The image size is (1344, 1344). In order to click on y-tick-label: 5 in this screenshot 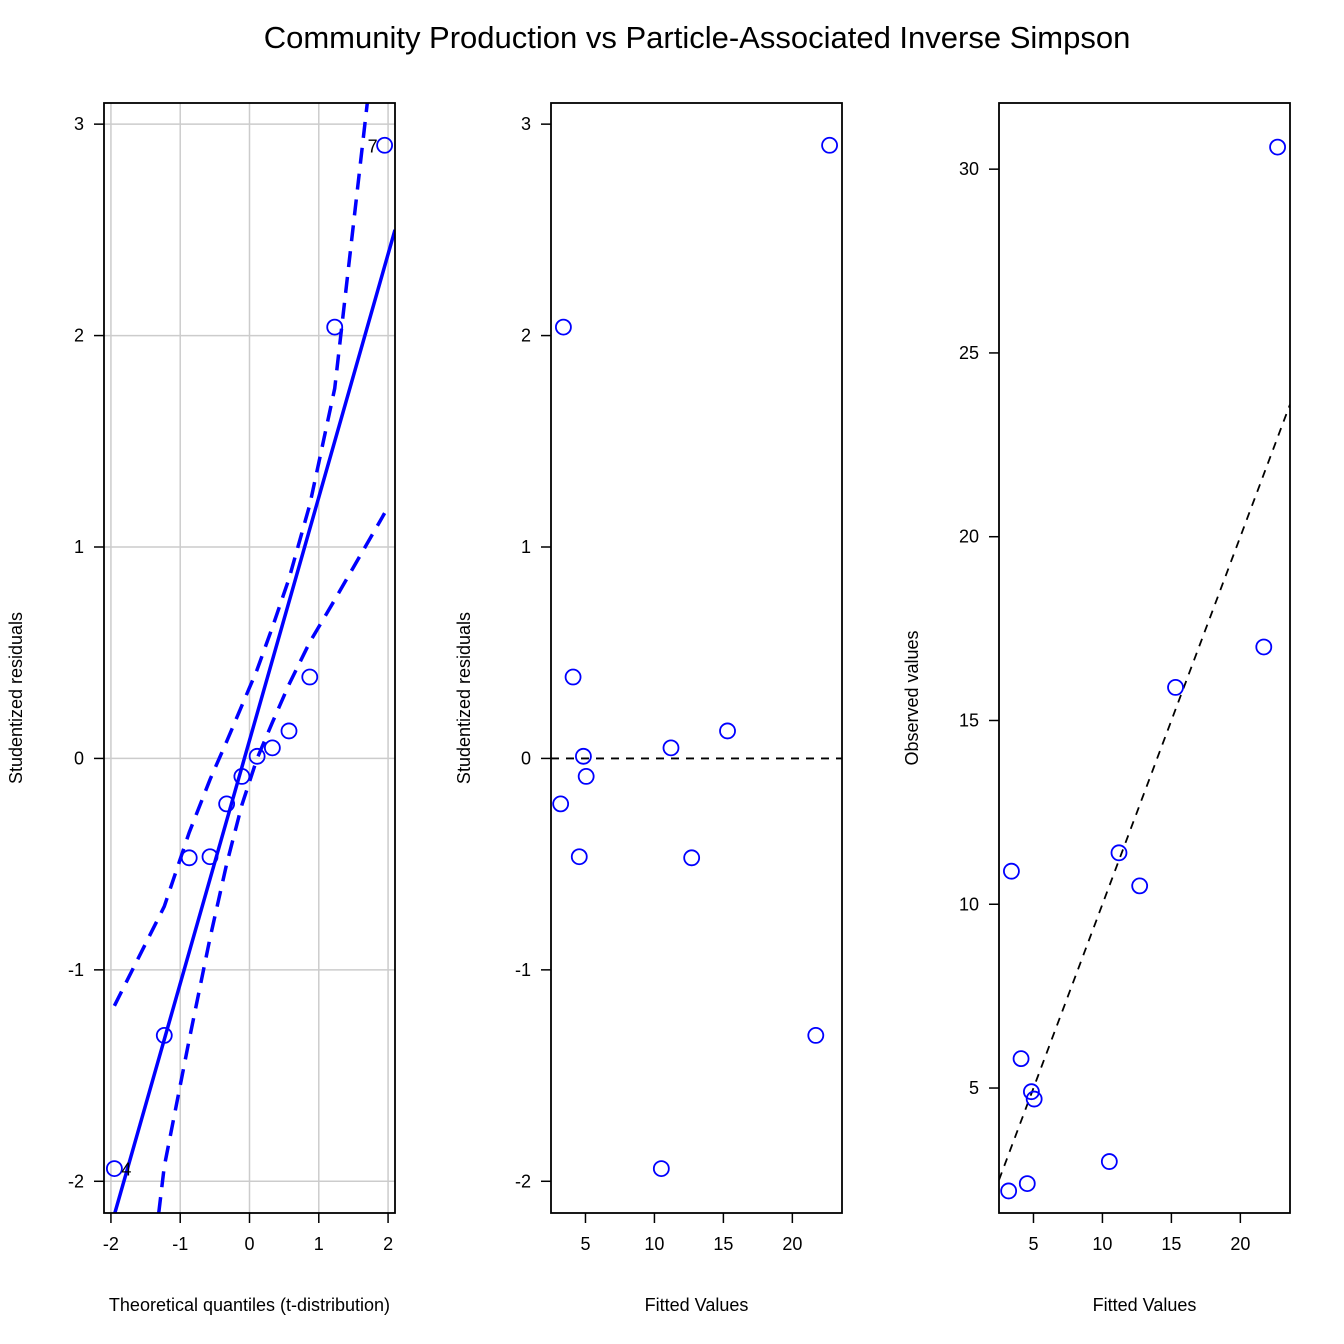, I will do `click(974, 1088)`.